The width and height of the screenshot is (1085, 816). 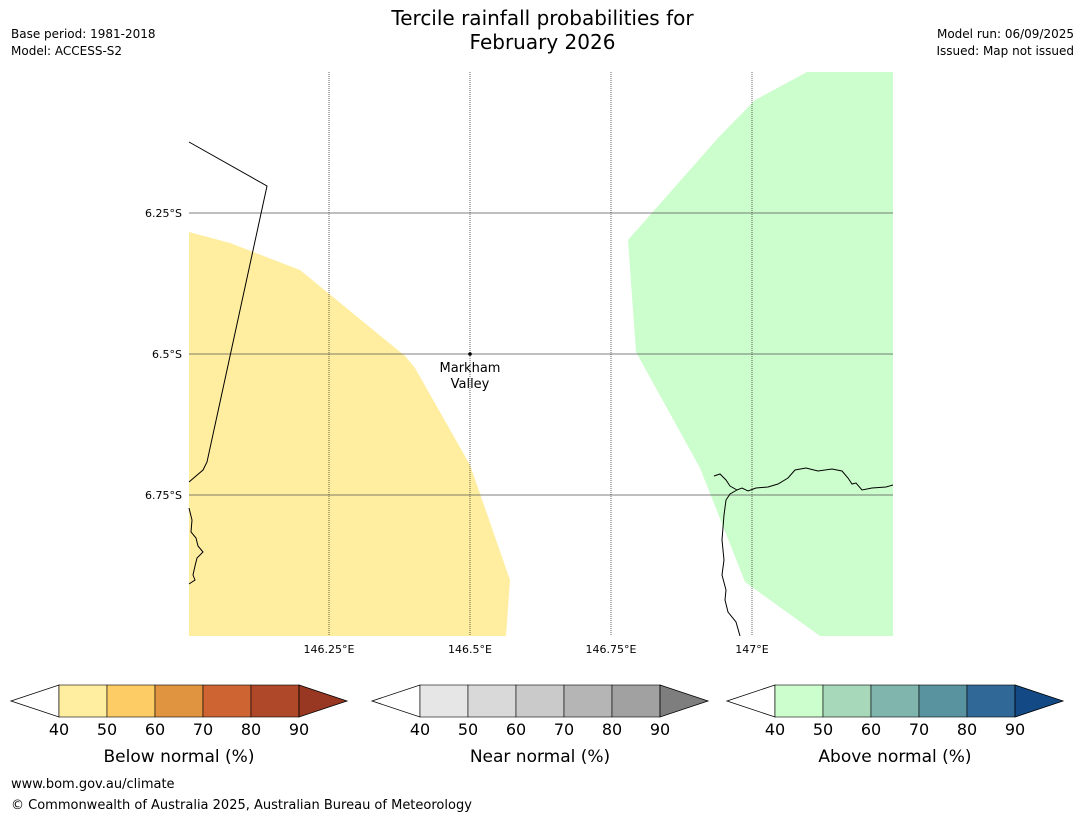 What do you see at coordinates (470, 354) in the screenshot?
I see `markham-valley-marker` at bounding box center [470, 354].